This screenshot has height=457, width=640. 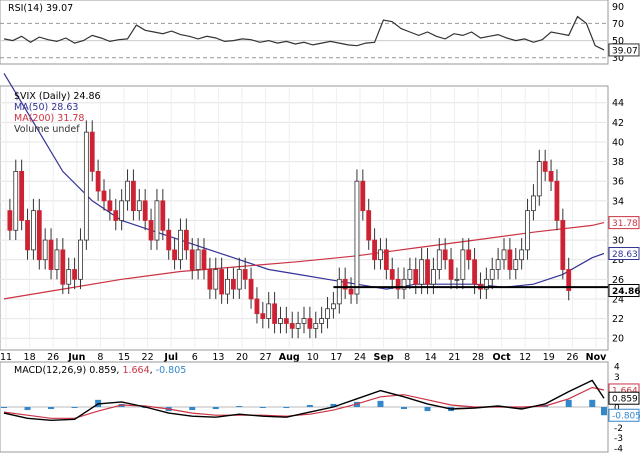 I want to click on price-tick-label: 38, so click(x=618, y=162).